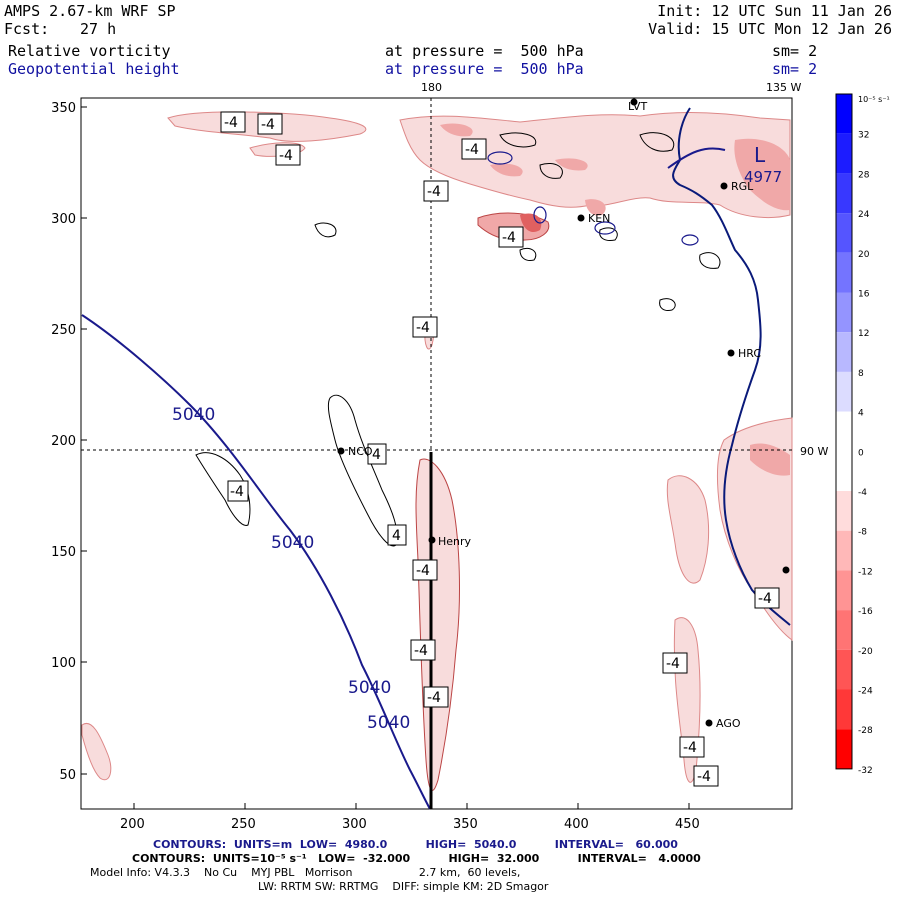  Describe the element at coordinates (360, 451) in the screenshot. I see `svg-text: NCO` at that location.